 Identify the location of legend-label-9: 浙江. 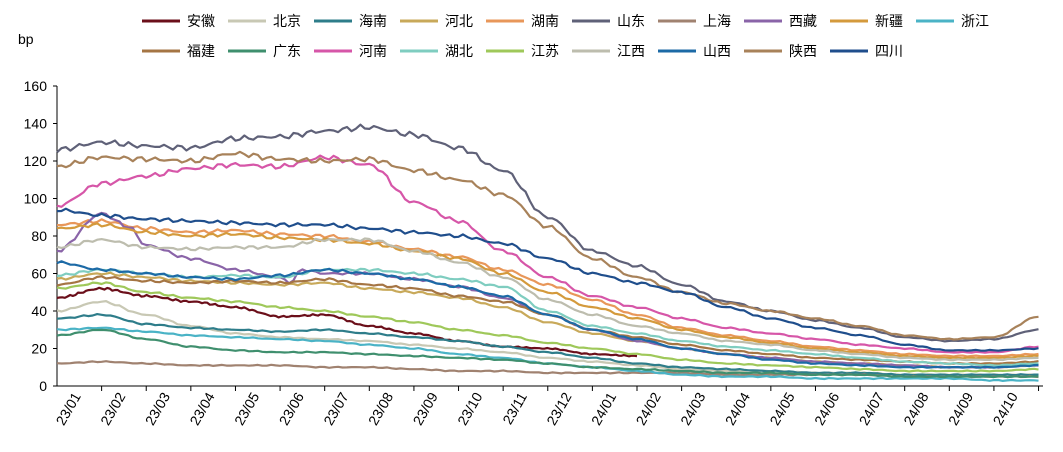
(975, 21).